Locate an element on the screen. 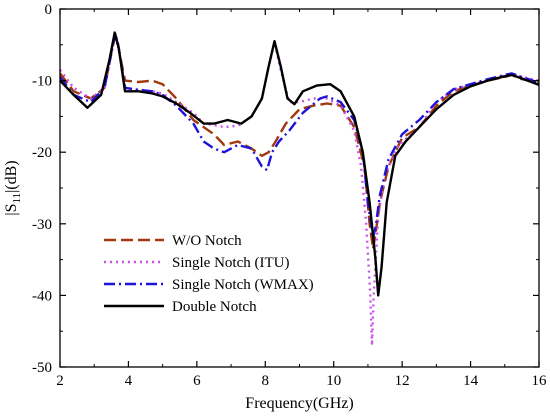 The image size is (550, 416). y-axis-title-tail: |(dB) is located at coordinates (11, 176).